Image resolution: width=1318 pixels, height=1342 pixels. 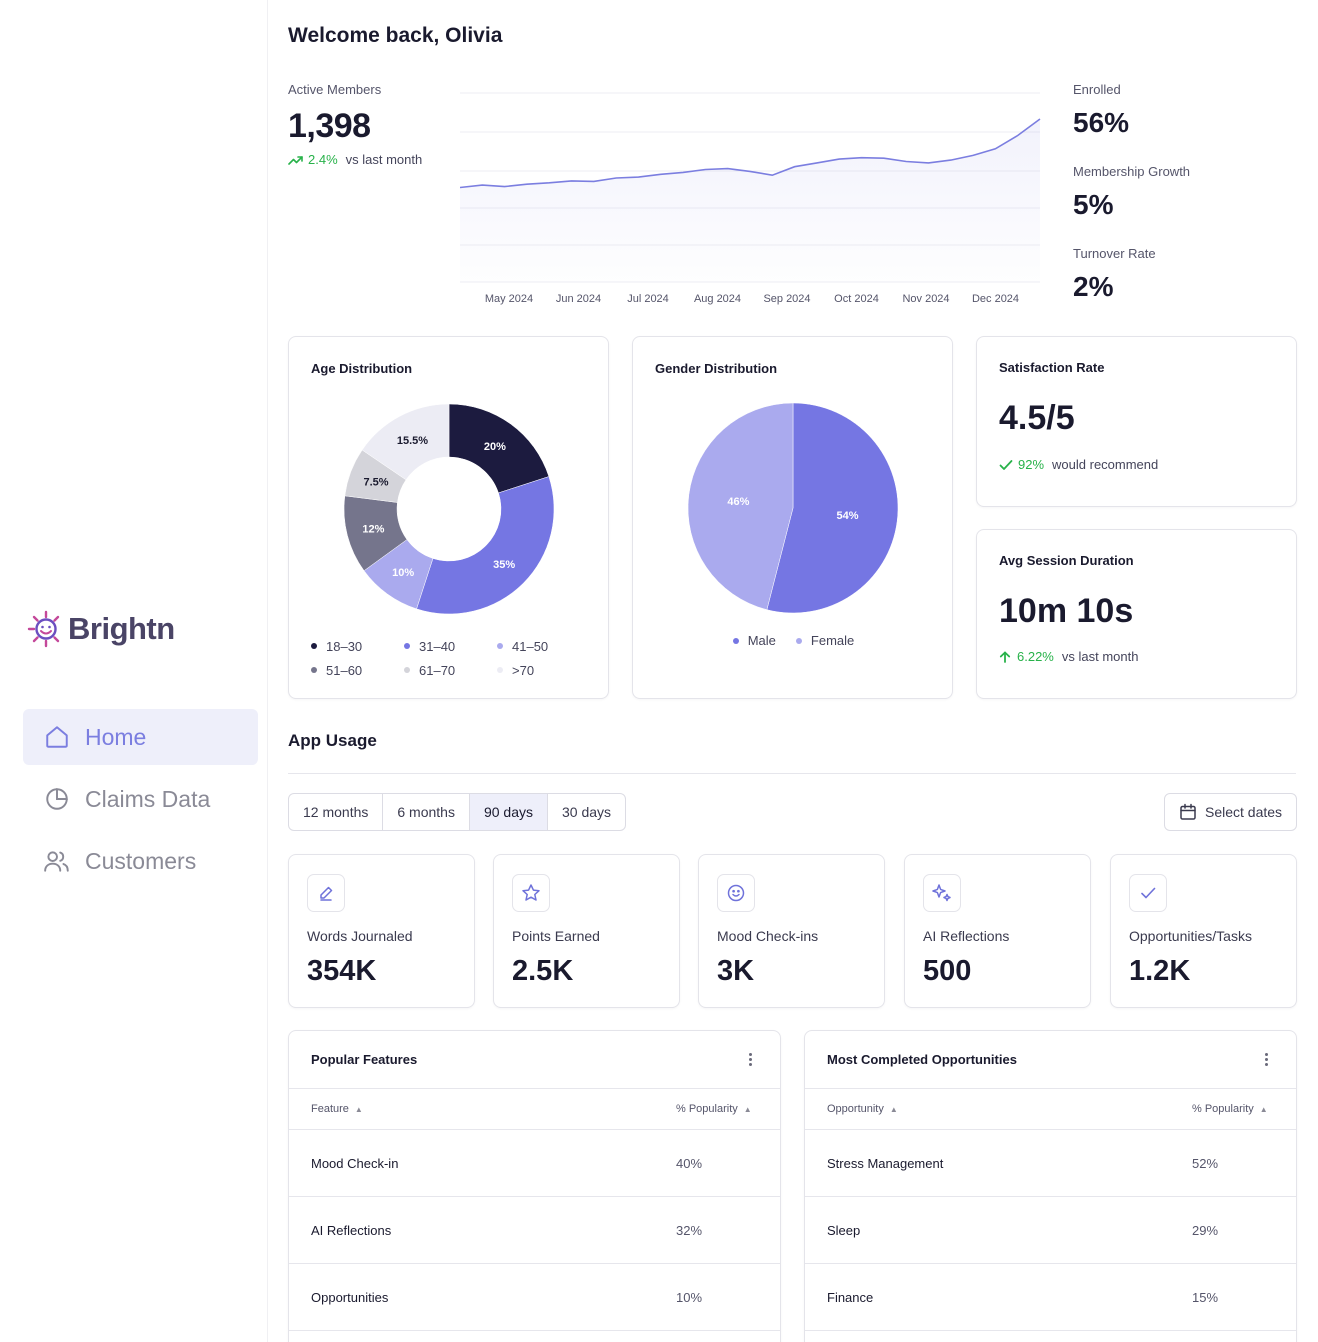 What do you see at coordinates (966, 936) in the screenshot?
I see `stat-label: AI Reflections` at bounding box center [966, 936].